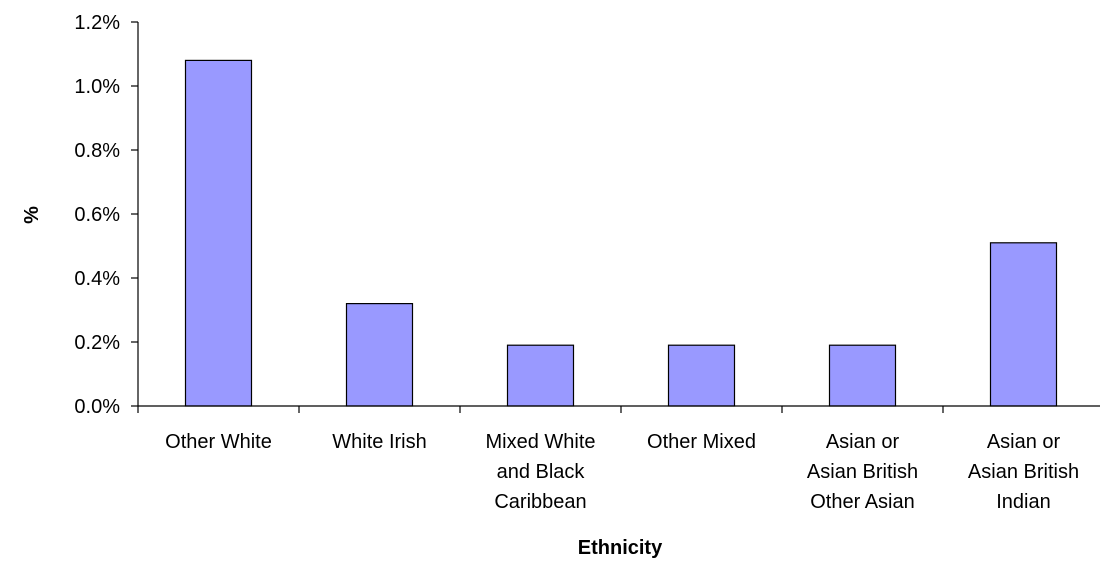 This screenshot has height=567, width=1100. What do you see at coordinates (97, 23) in the screenshot?
I see `y-tick-label-6: 1.2%` at bounding box center [97, 23].